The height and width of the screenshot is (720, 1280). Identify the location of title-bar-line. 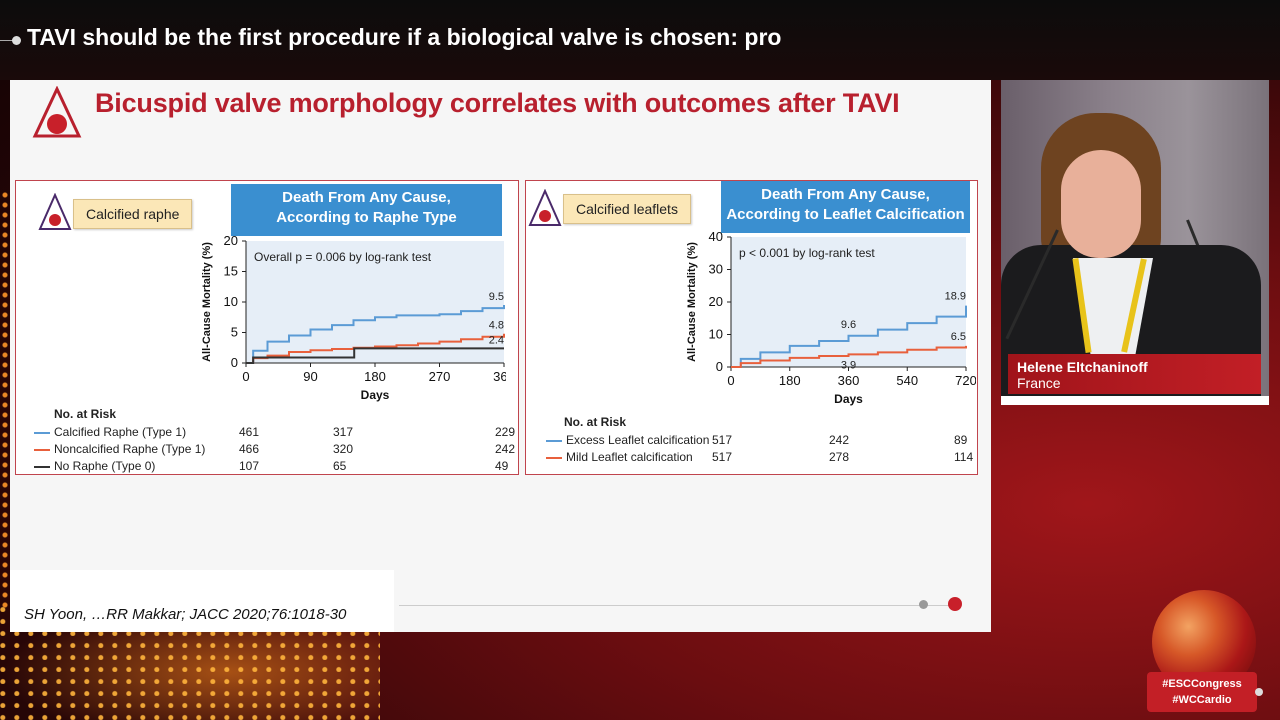
(7, 40).